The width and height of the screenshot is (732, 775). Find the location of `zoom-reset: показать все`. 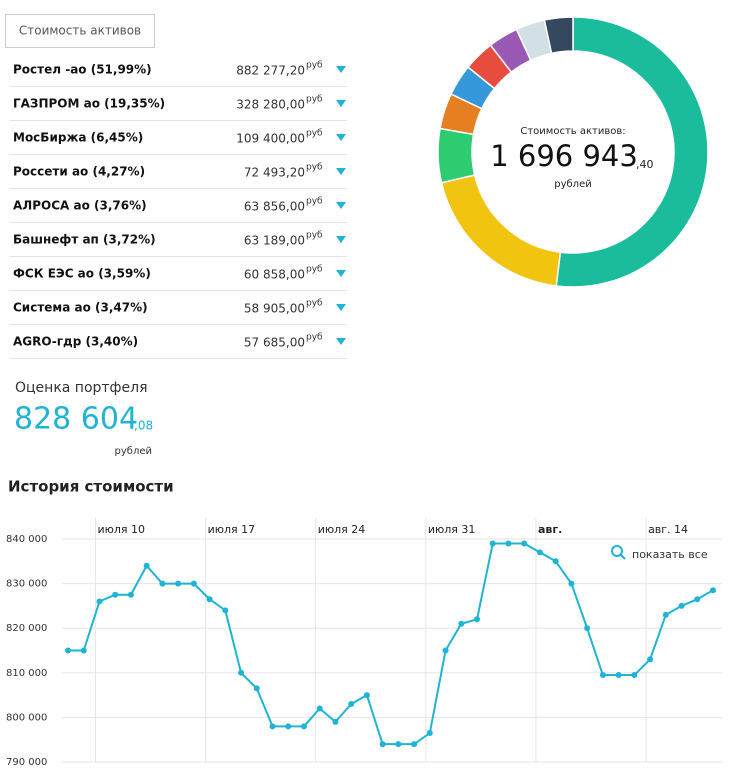

zoom-reset: показать все is located at coordinates (670, 554).